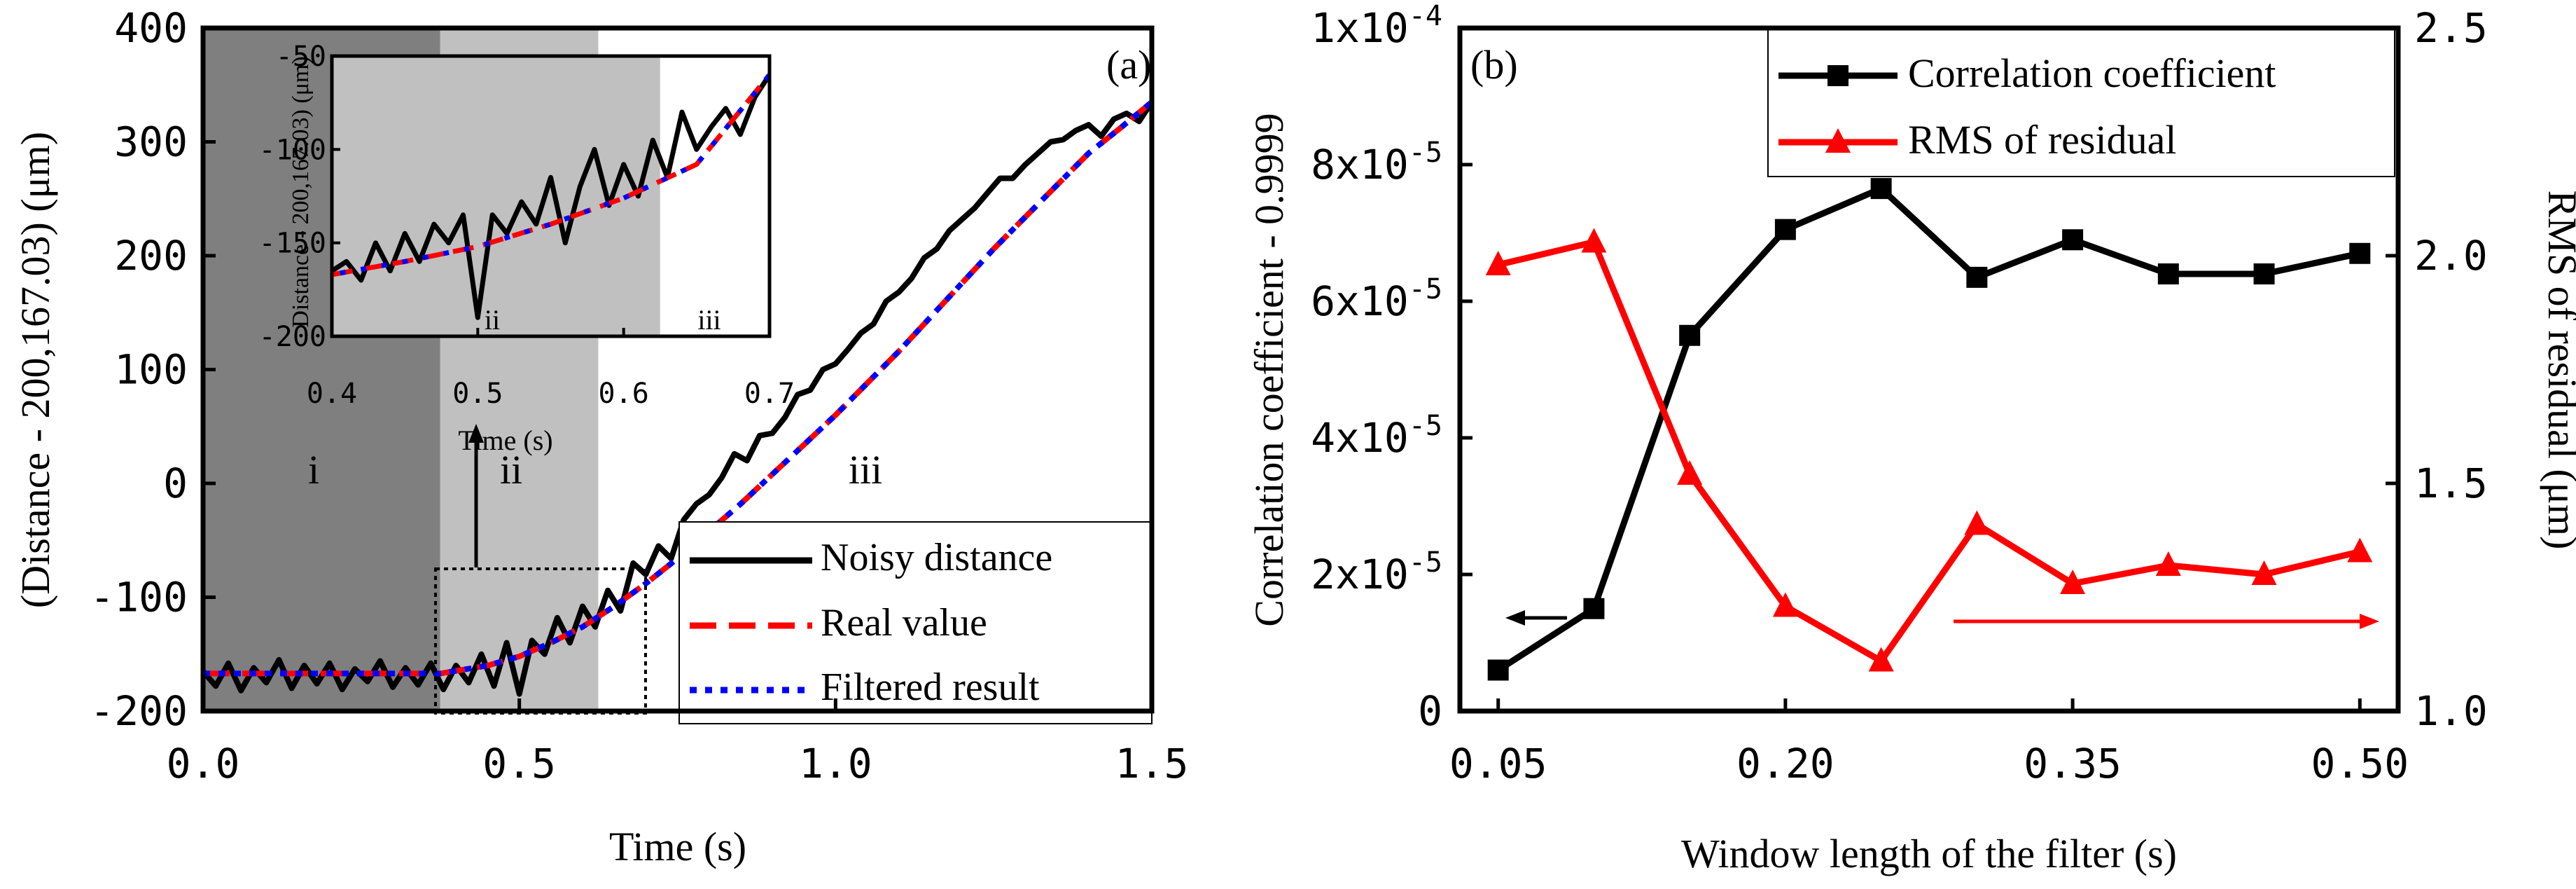 This screenshot has height=889, width=2576. What do you see at coordinates (677, 846) in the screenshot?
I see `xlabel-a: Time (s)` at bounding box center [677, 846].